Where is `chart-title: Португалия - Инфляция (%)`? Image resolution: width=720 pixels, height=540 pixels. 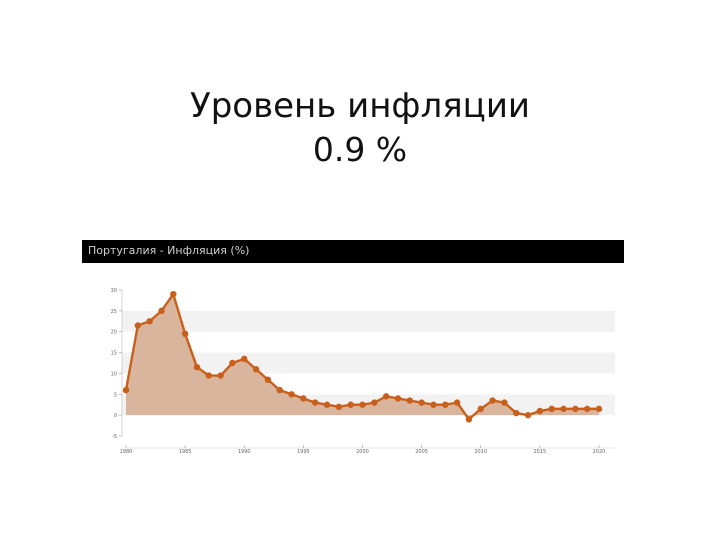
chart-title: Португалия - Инфляция (%) is located at coordinates (169, 250).